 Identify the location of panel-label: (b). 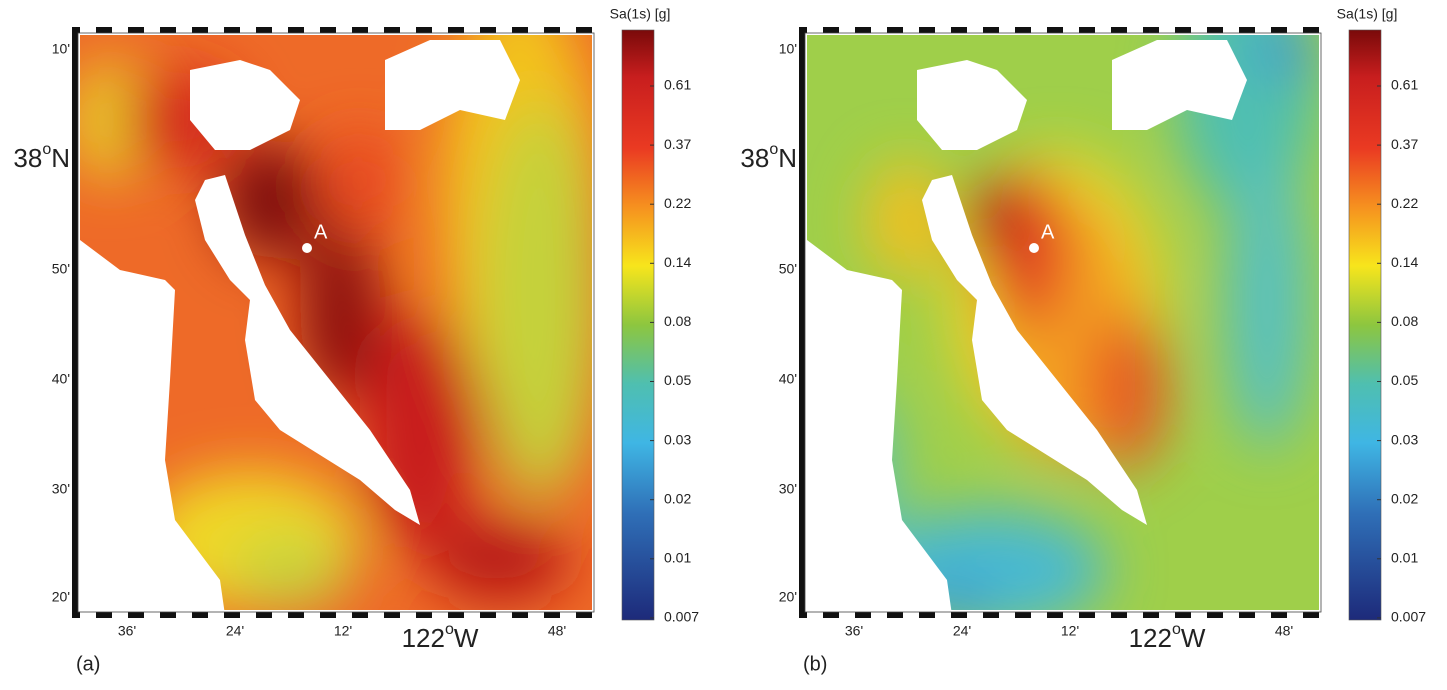
(815, 664).